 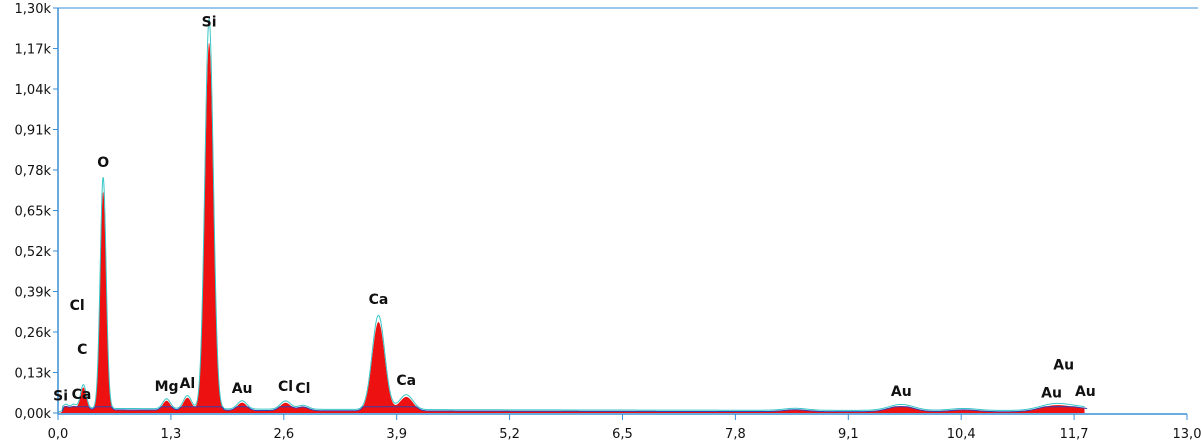 I want to click on x-tick-label: 1,3, so click(x=171, y=434).